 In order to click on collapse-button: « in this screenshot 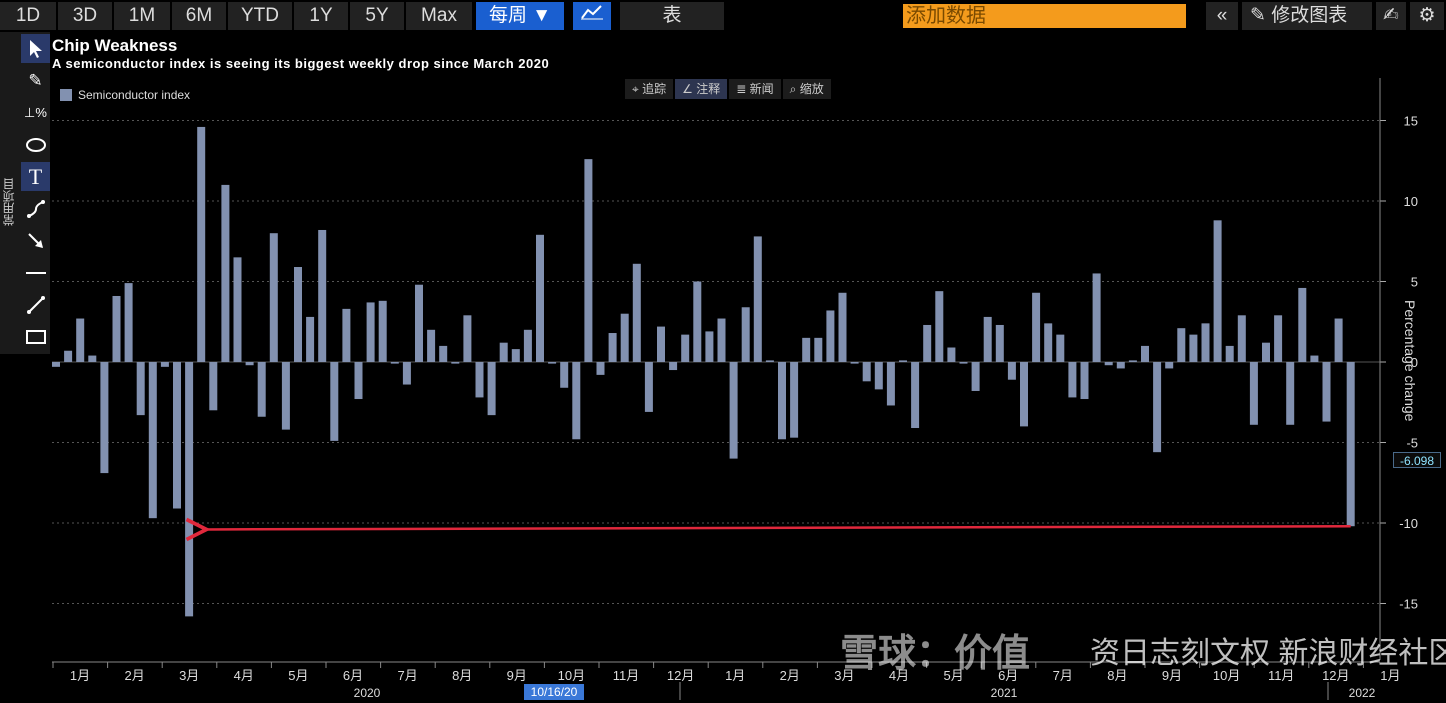, I will do `click(1222, 16)`.